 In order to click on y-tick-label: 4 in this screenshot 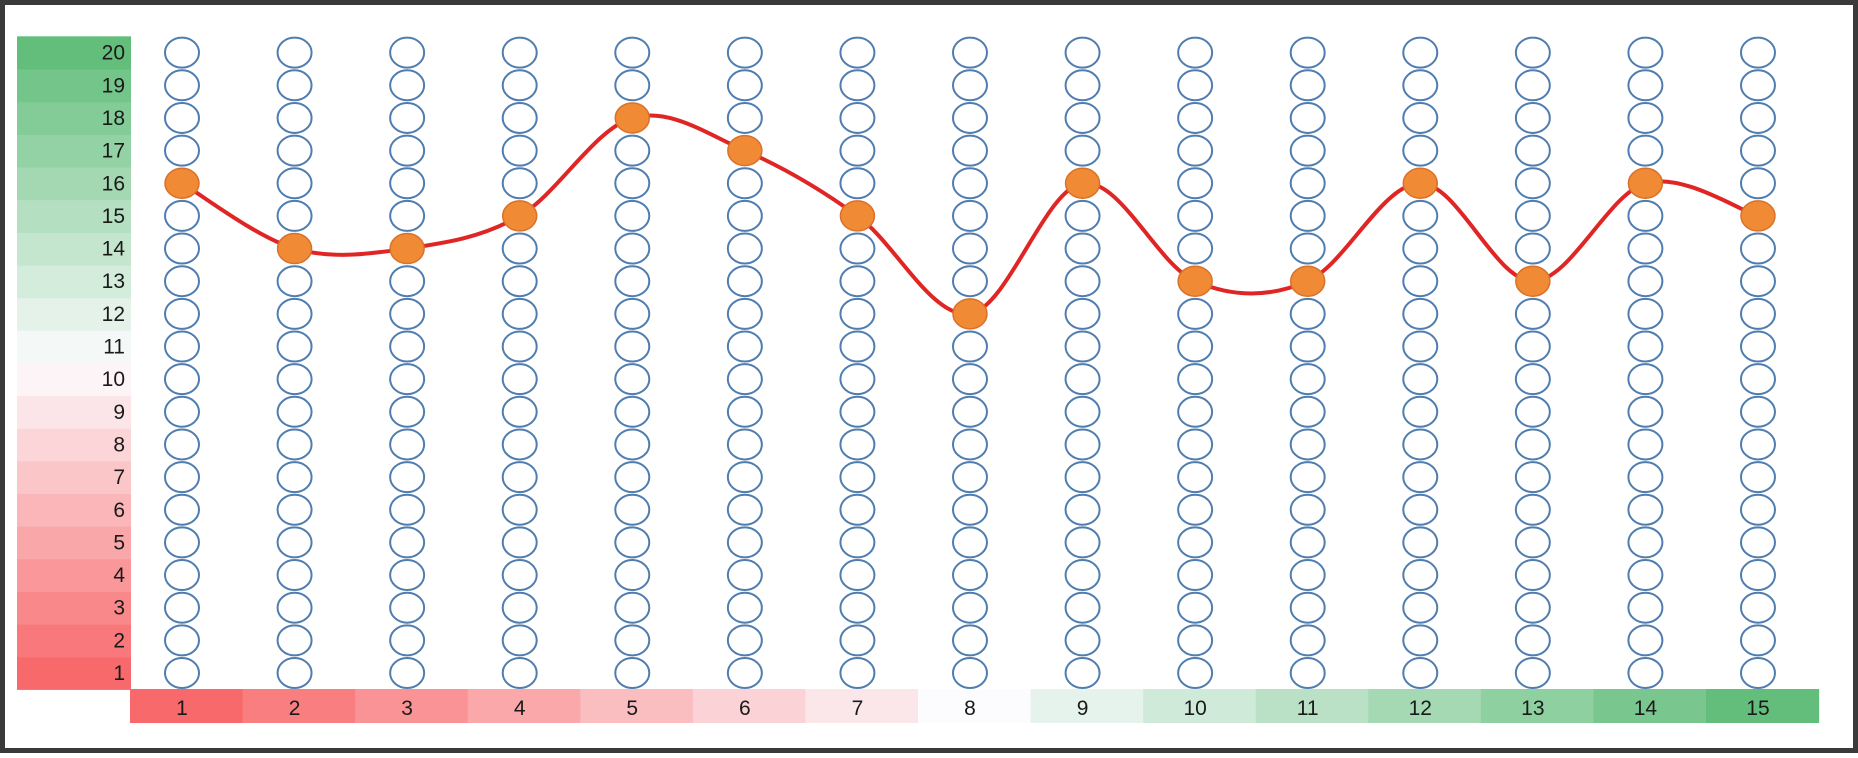, I will do `click(119, 575)`.